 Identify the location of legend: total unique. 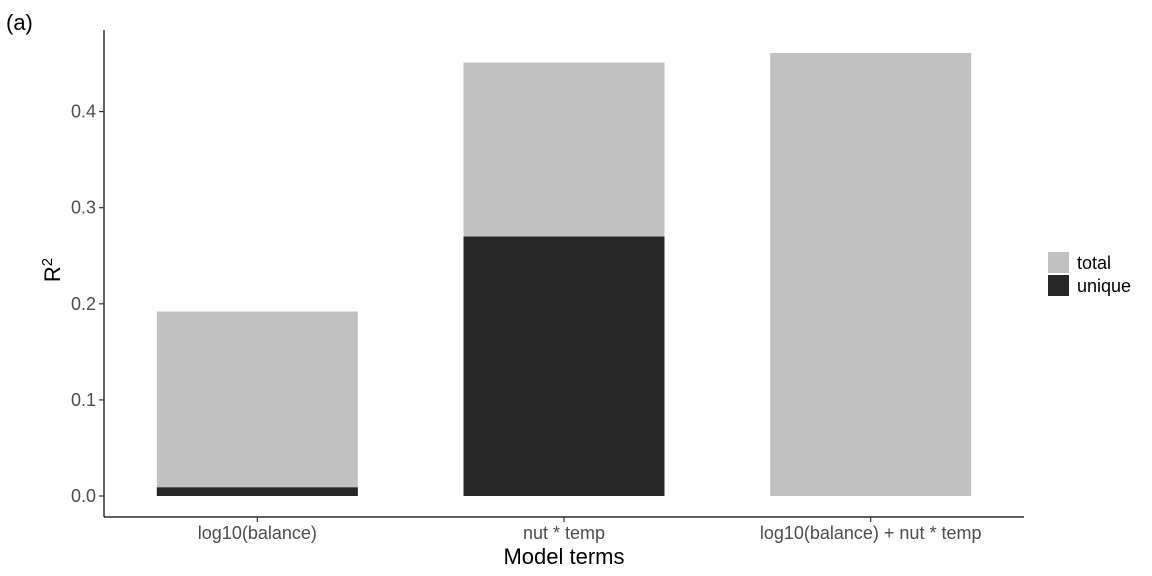
(1089, 274).